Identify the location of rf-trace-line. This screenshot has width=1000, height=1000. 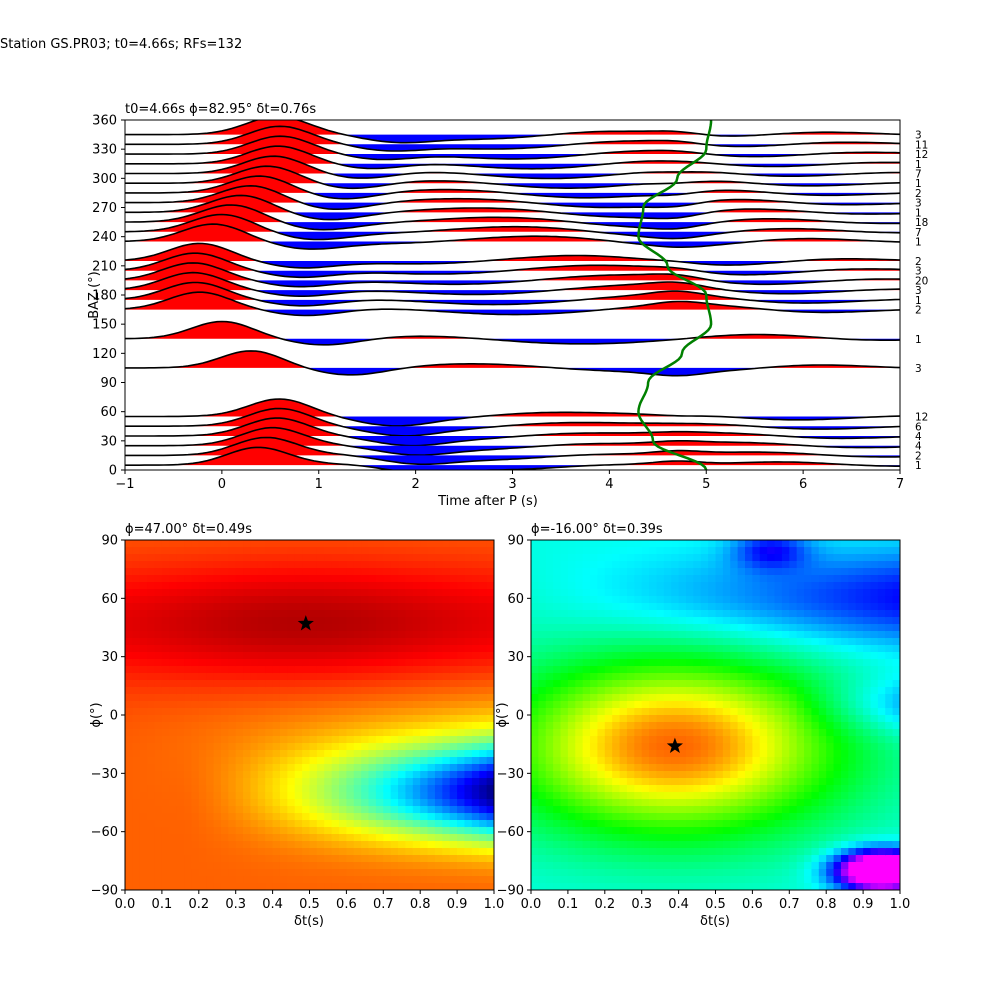
(512, 197).